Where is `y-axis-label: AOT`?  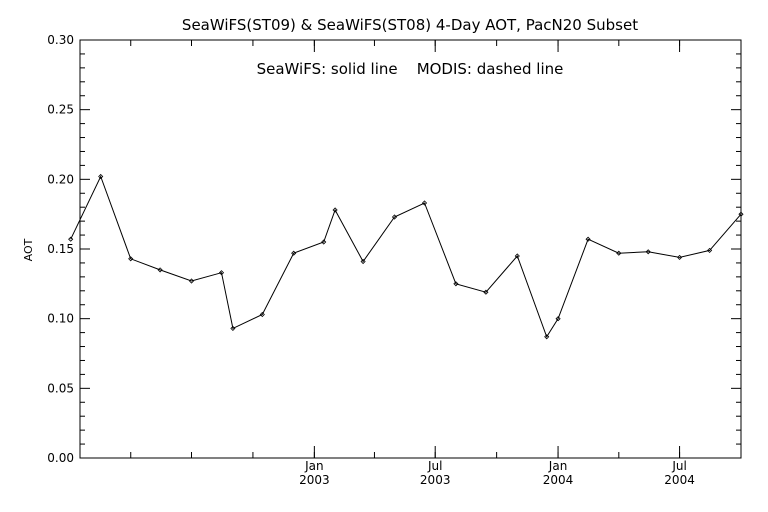 y-axis-label: AOT is located at coordinates (28, 249).